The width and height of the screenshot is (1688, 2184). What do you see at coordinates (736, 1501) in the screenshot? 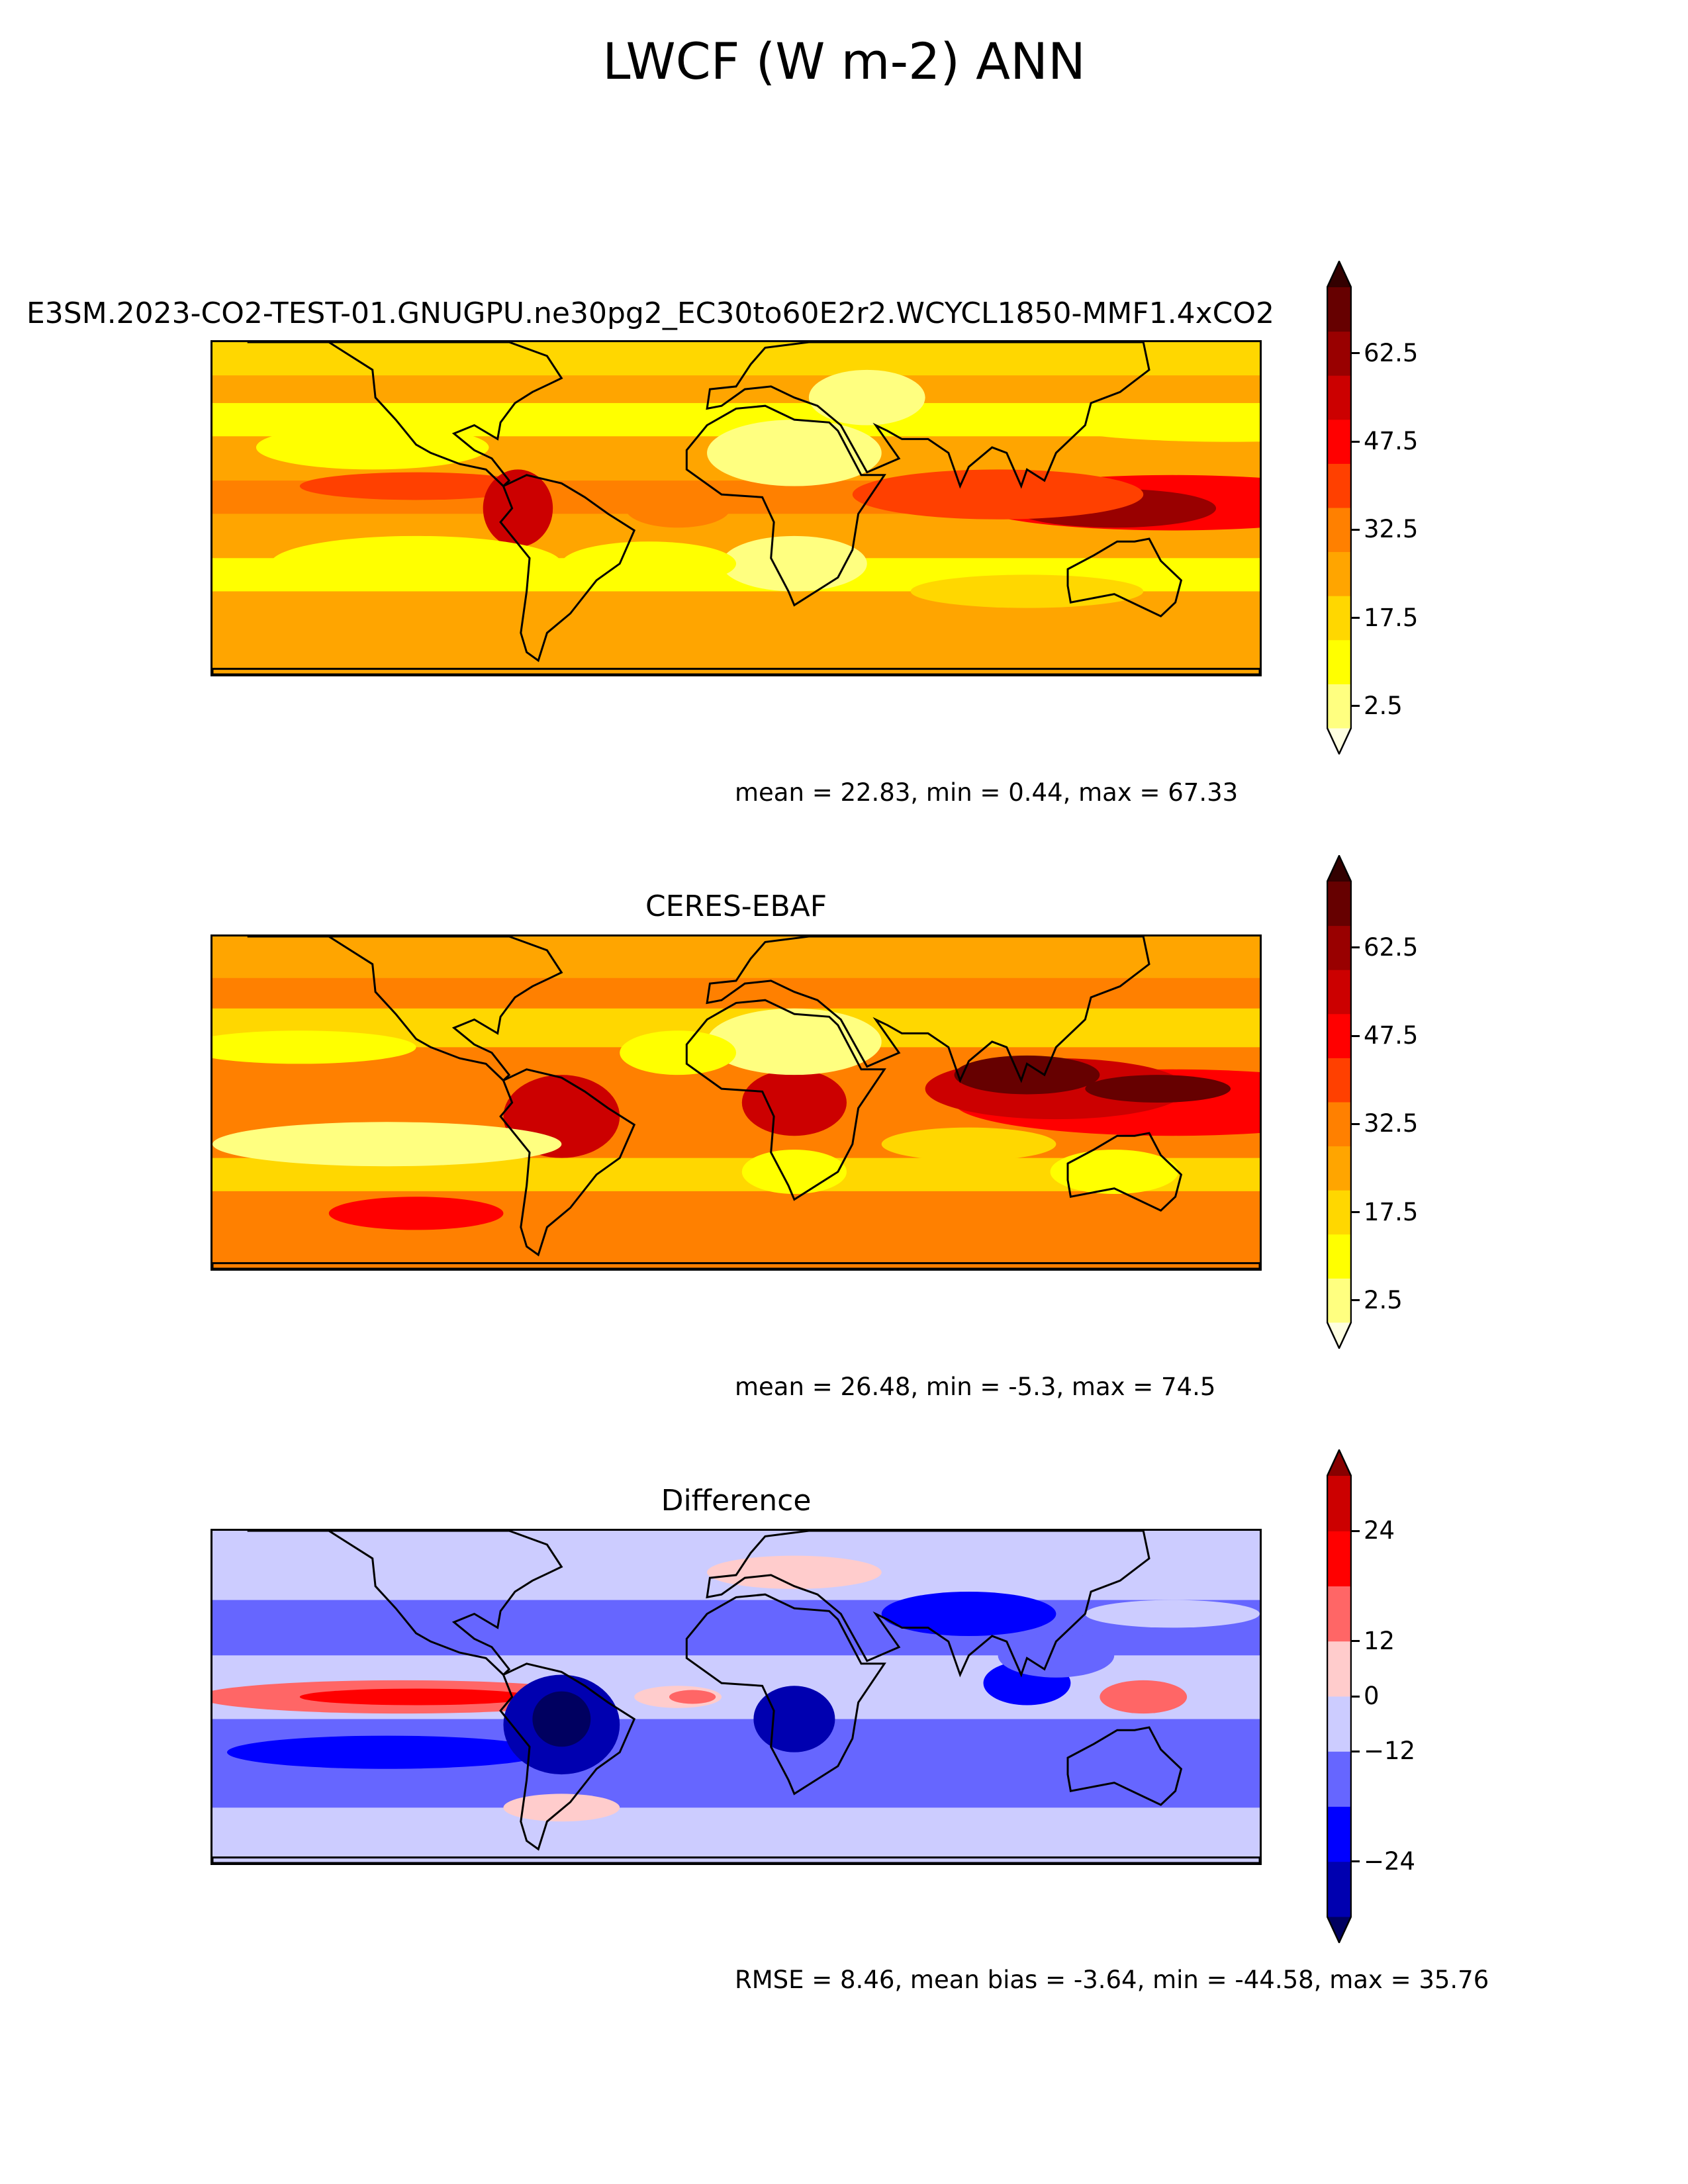
I see `panel-3-title: Difference` at bounding box center [736, 1501].